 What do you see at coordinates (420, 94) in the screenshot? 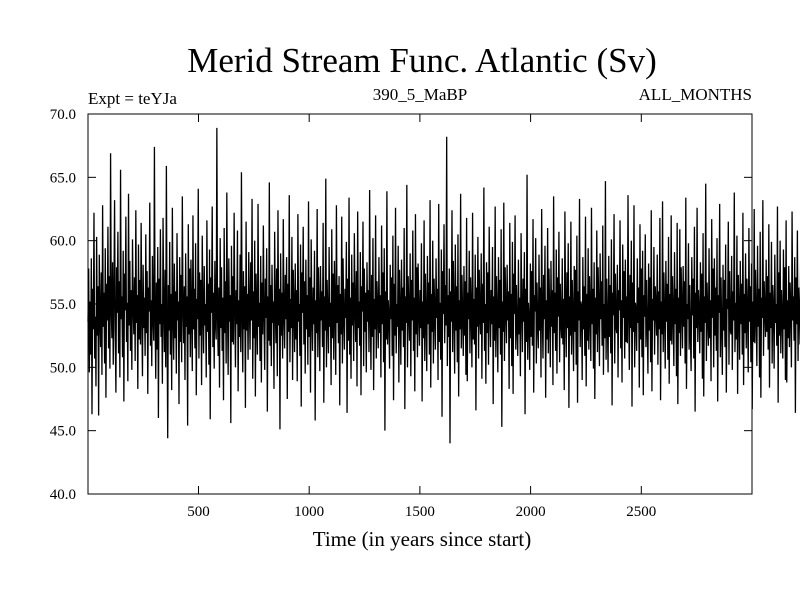
I see `period-label: 390_5_MaBP` at bounding box center [420, 94].